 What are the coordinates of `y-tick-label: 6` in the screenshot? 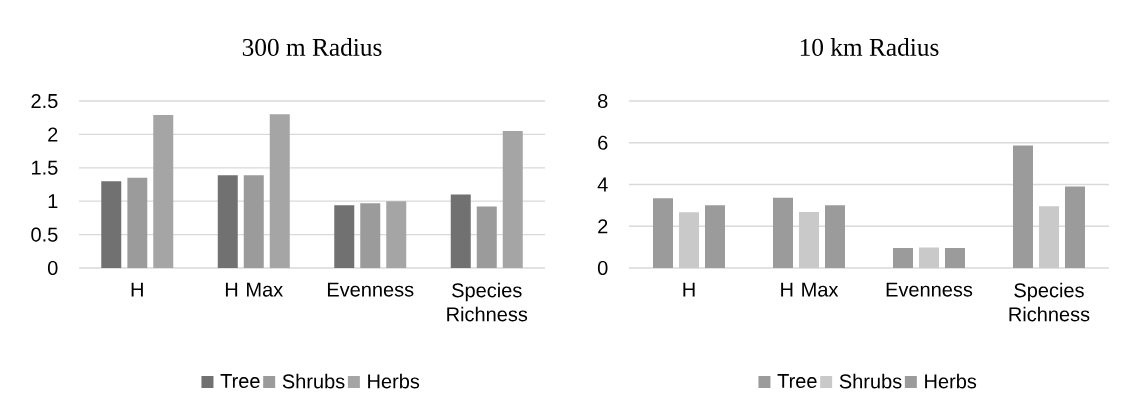 It's located at (603, 142).